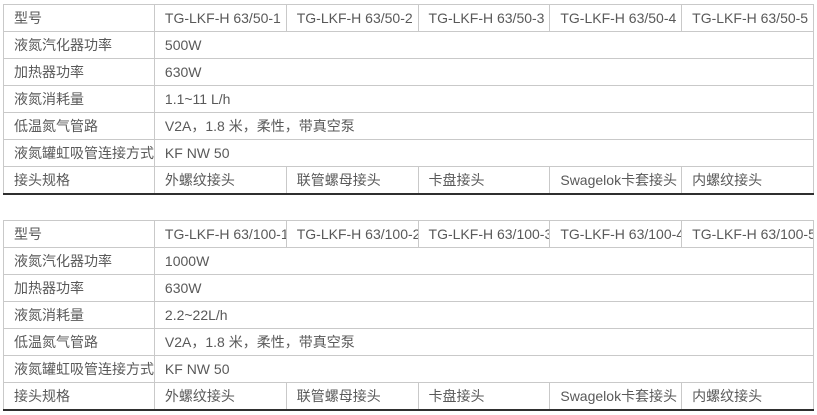 The image size is (817, 415). Describe the element at coordinates (484, 45) in the screenshot. I see `row-value: 500W` at that location.